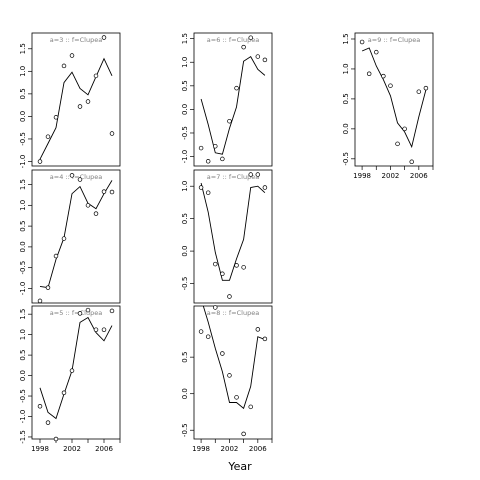  Describe the element at coordinates (239, 466) in the screenshot. I see `x-axis-title: Year` at that location.